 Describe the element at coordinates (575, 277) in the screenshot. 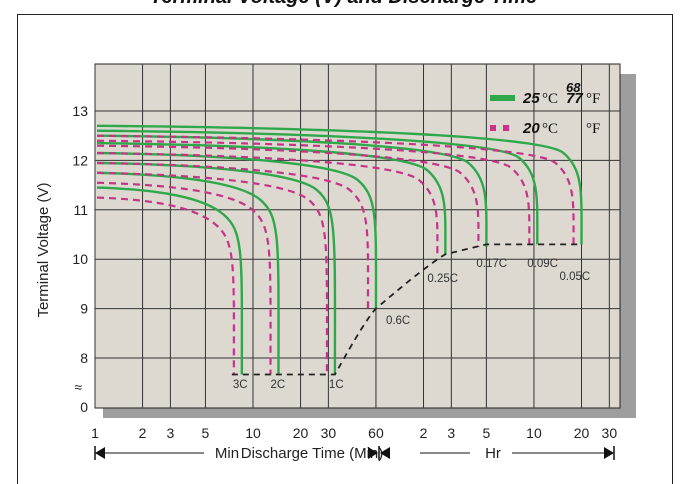

I see `rate-label-0.05C: 0.05C` at that location.